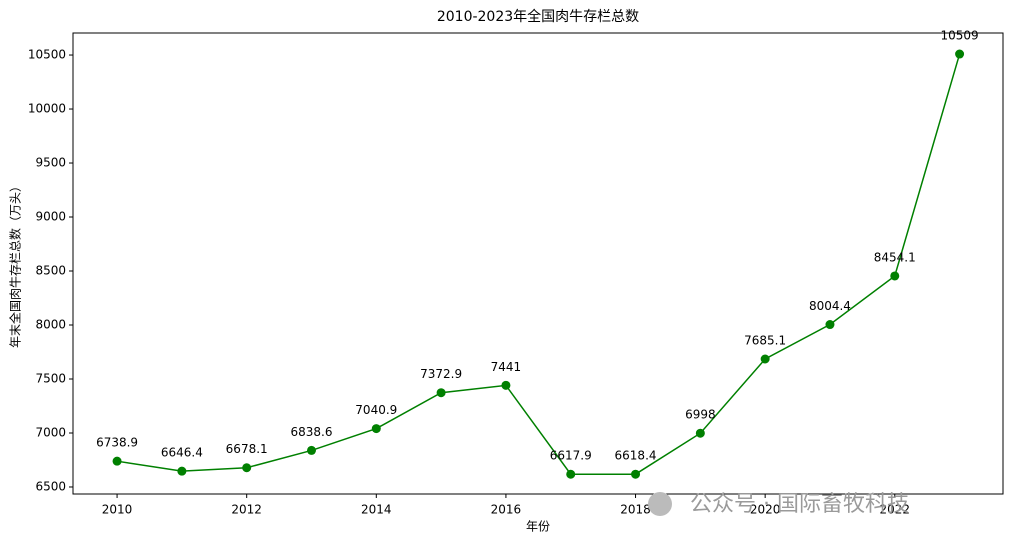 The height and width of the screenshot is (545, 1013). Describe the element at coordinates (660, 504) in the screenshot. I see `watermark-icon` at that location.